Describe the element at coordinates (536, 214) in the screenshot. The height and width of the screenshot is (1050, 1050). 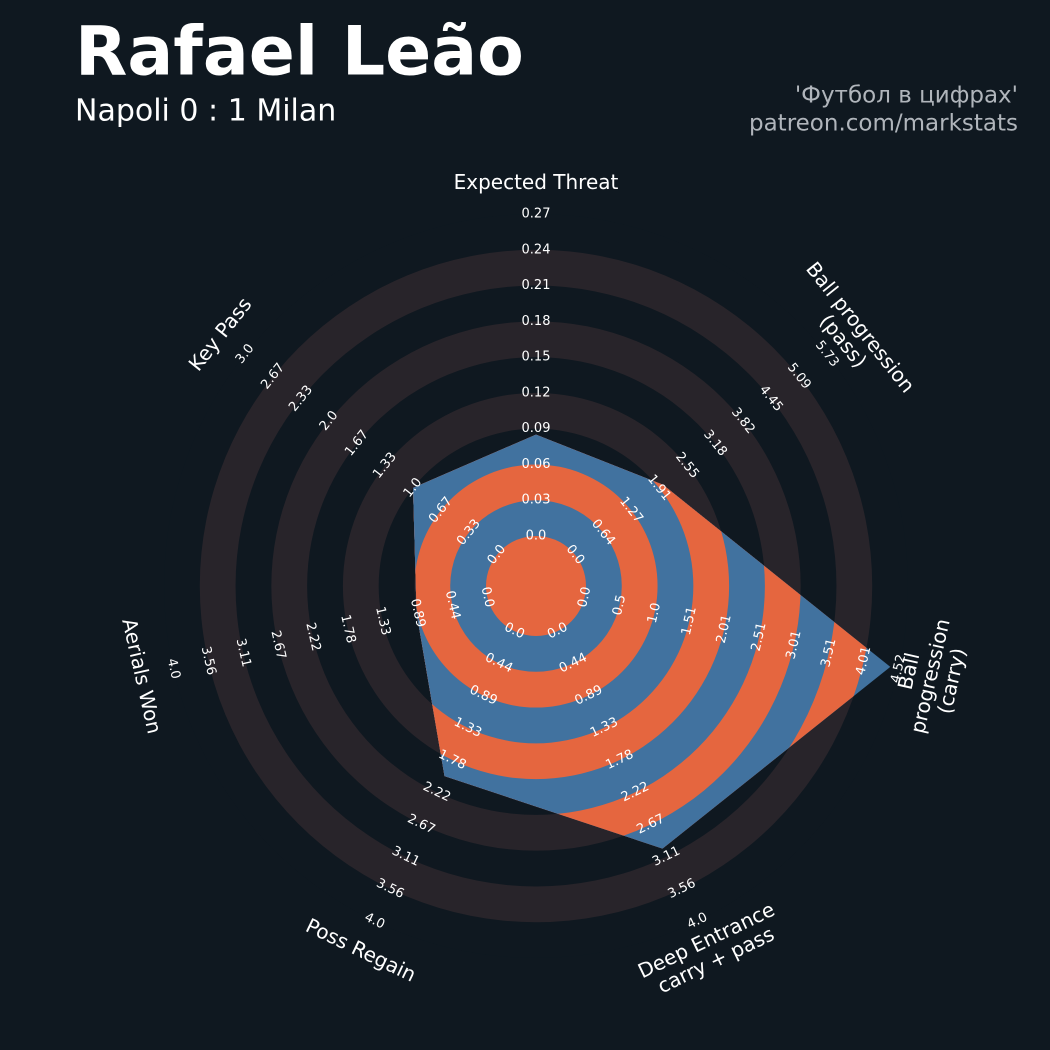
I see `tick-label: 0.27` at that location.